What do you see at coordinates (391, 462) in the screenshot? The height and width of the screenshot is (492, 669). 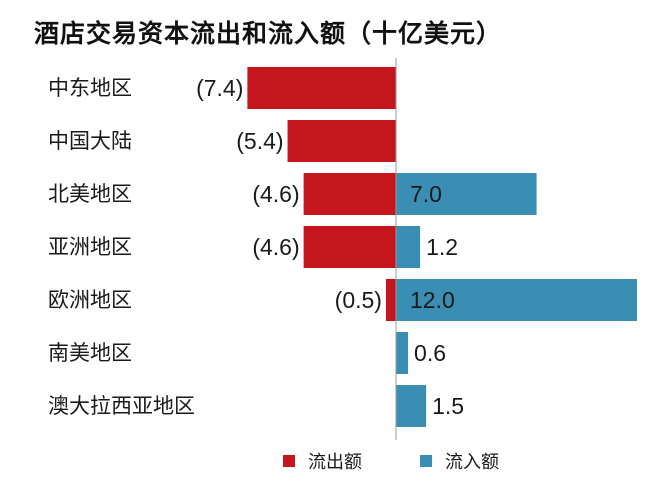 I see `legend: 流出额 流入额` at bounding box center [391, 462].